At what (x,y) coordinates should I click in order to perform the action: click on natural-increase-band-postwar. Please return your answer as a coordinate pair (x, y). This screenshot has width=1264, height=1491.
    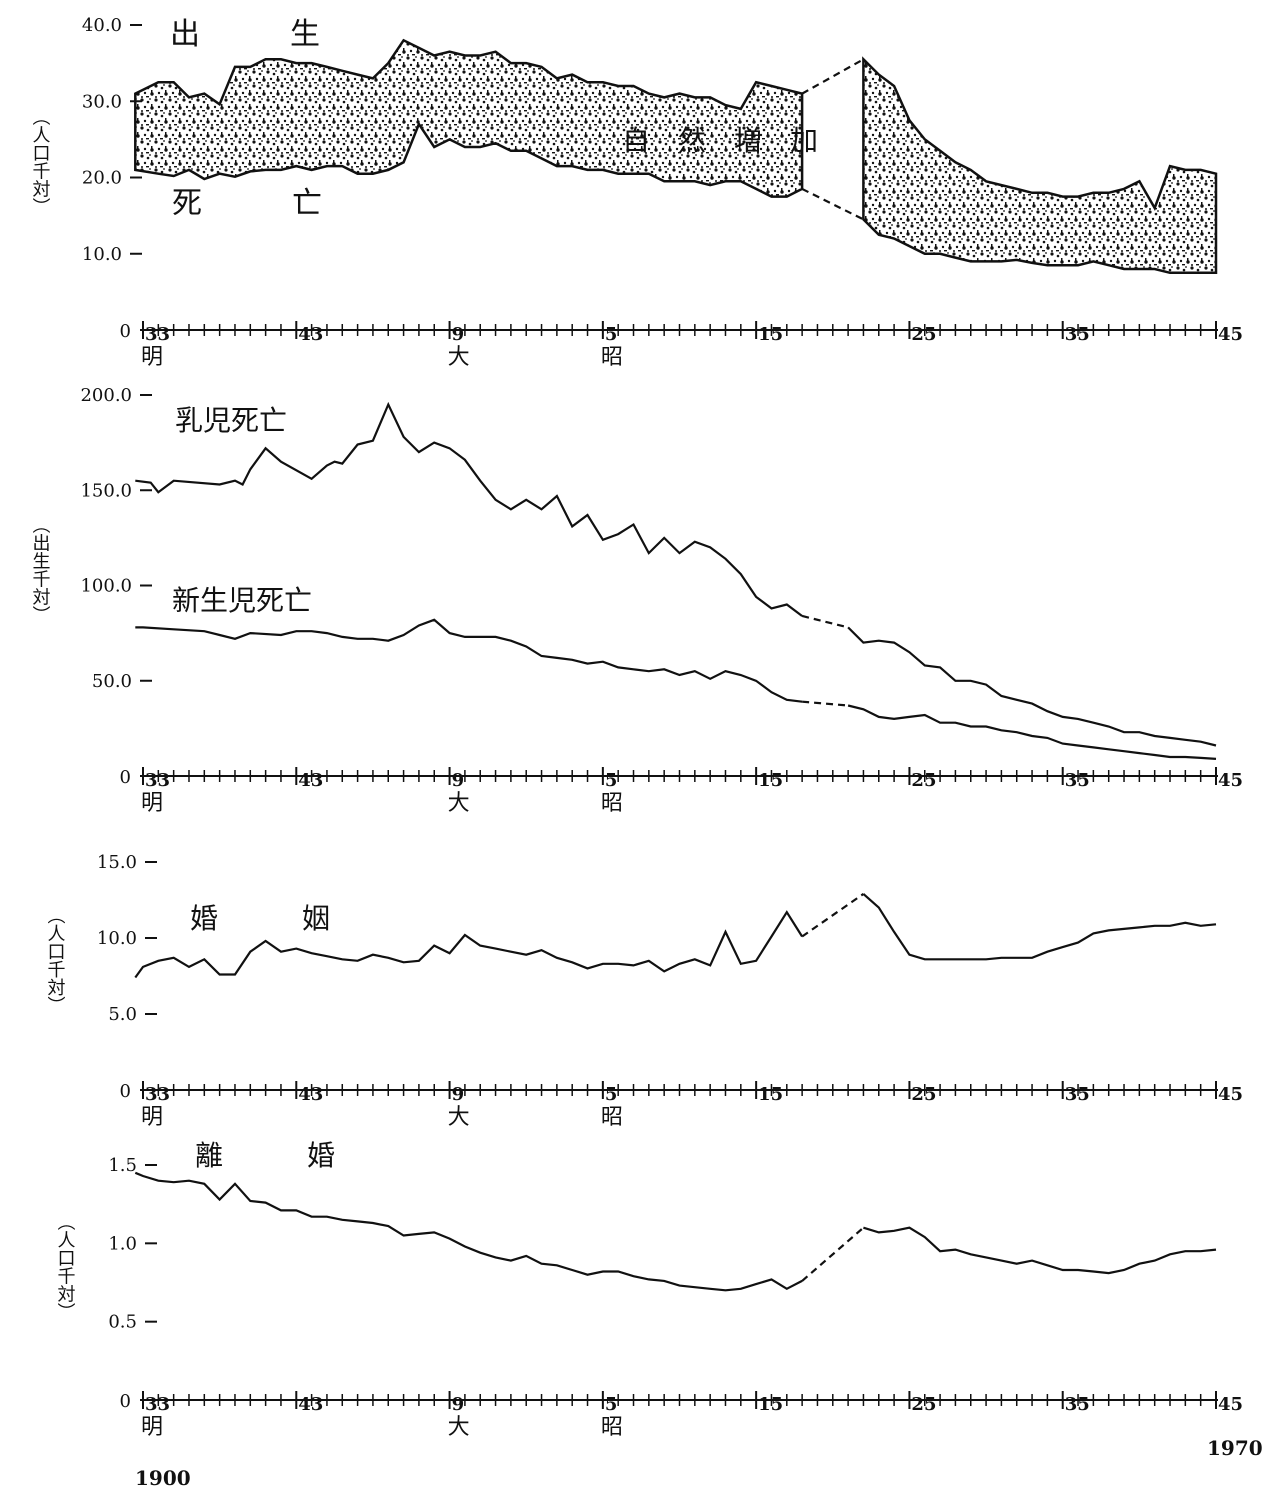
    Looking at the image, I should click on (1040, 165).